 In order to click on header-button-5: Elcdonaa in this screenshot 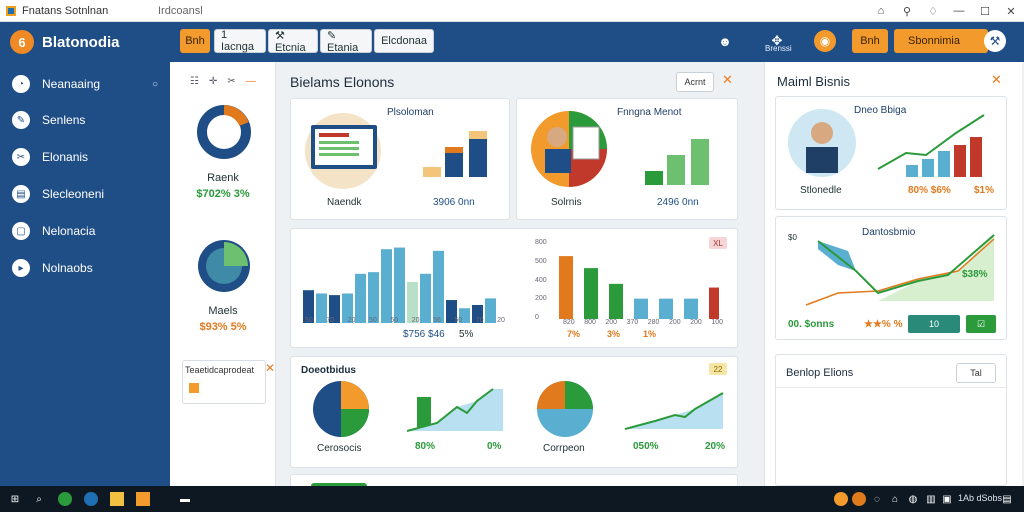, I will do `click(404, 41)`.